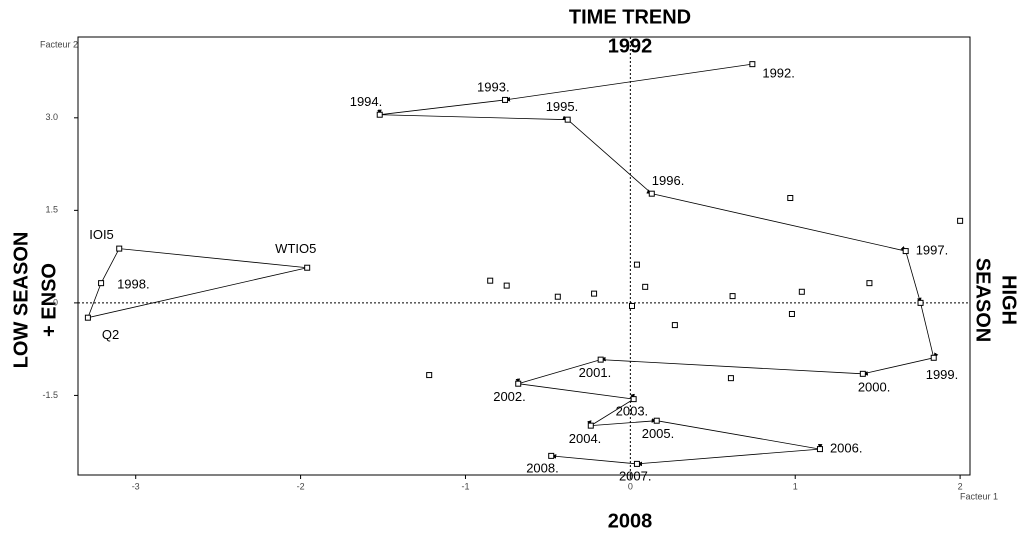  Describe the element at coordinates (301, 486) in the screenshot. I see `x-tick-label: -2` at that location.